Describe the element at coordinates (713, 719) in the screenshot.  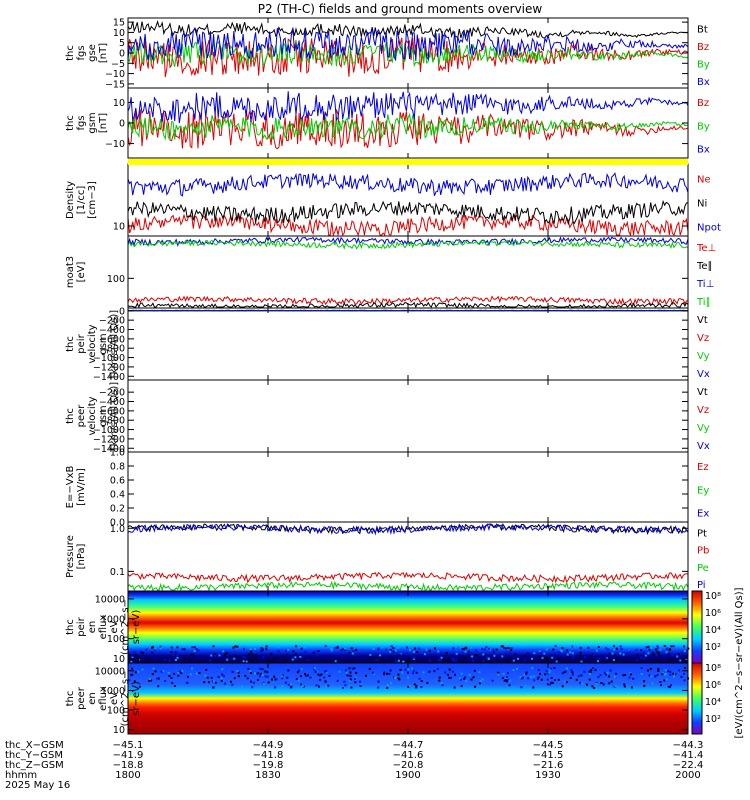
I see `colorbar-tick: 10²` at that location.